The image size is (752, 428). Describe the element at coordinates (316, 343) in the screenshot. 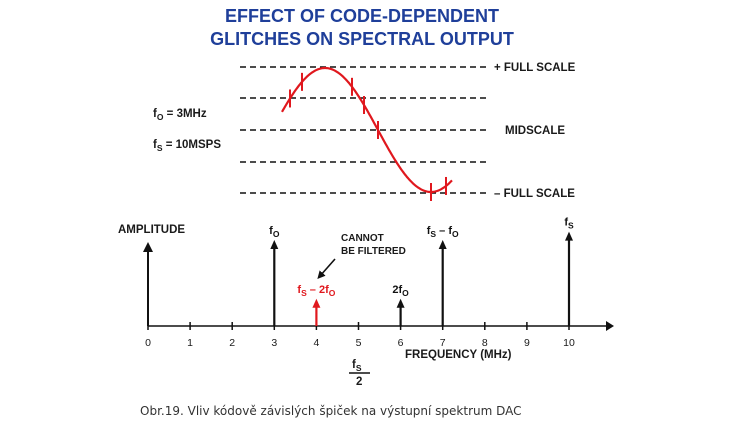

I see `frequency-tick-label: 4` at that location.